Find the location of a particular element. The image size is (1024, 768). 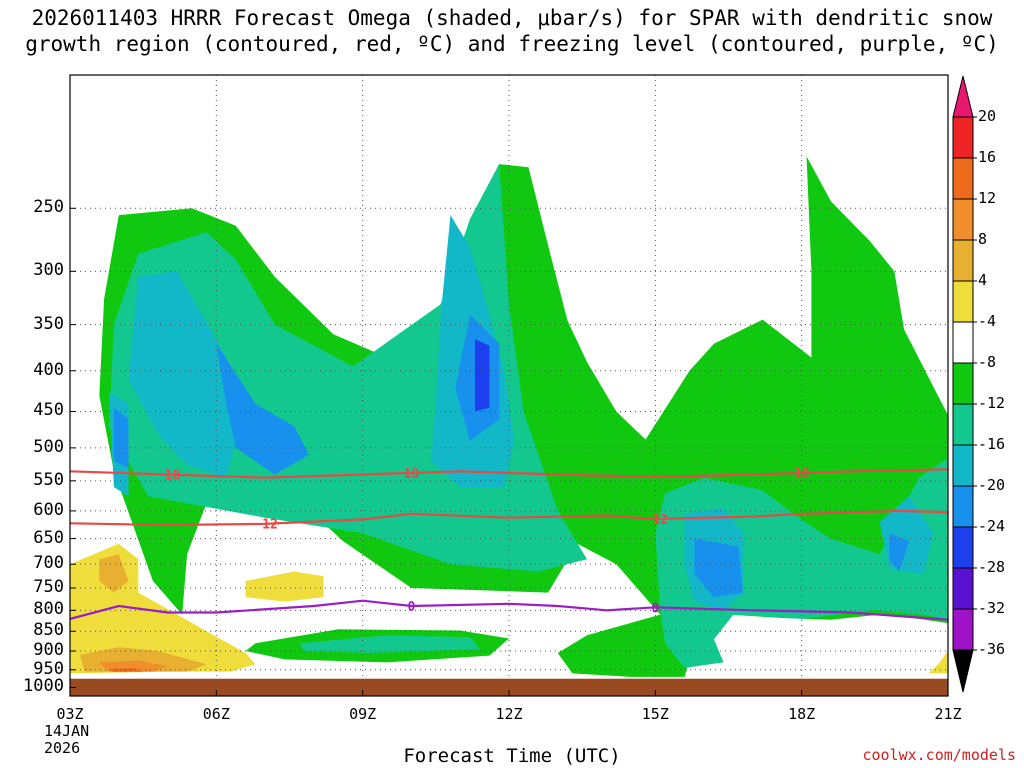

contour-label-0-1: 18 is located at coordinates (412, 474).